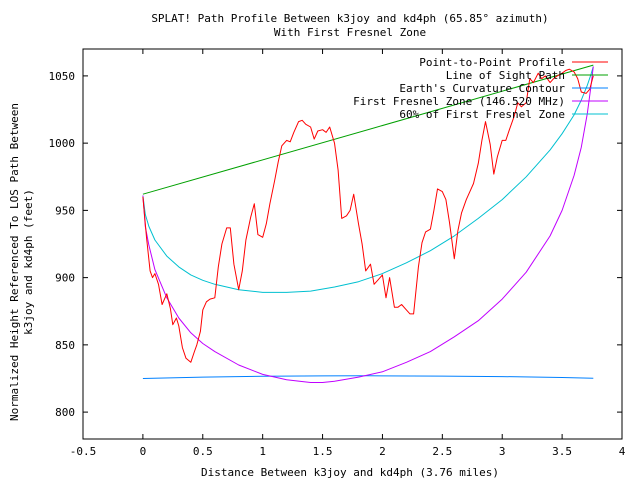  I want to click on y-tick-label: 1050, so click(62, 76).